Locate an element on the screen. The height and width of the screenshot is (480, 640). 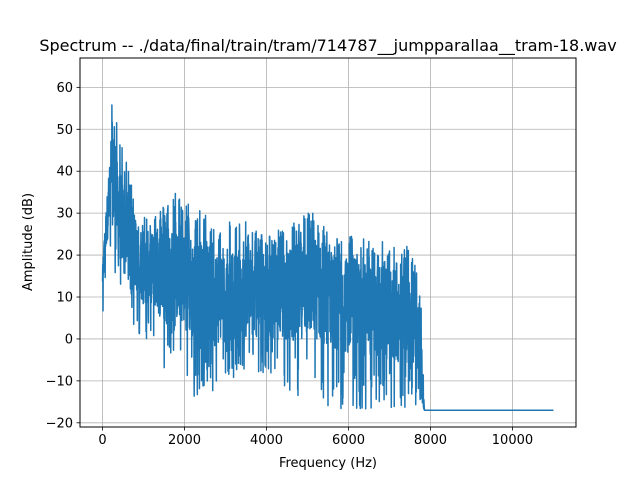
x-tick-label: 4000 is located at coordinates (266, 440).